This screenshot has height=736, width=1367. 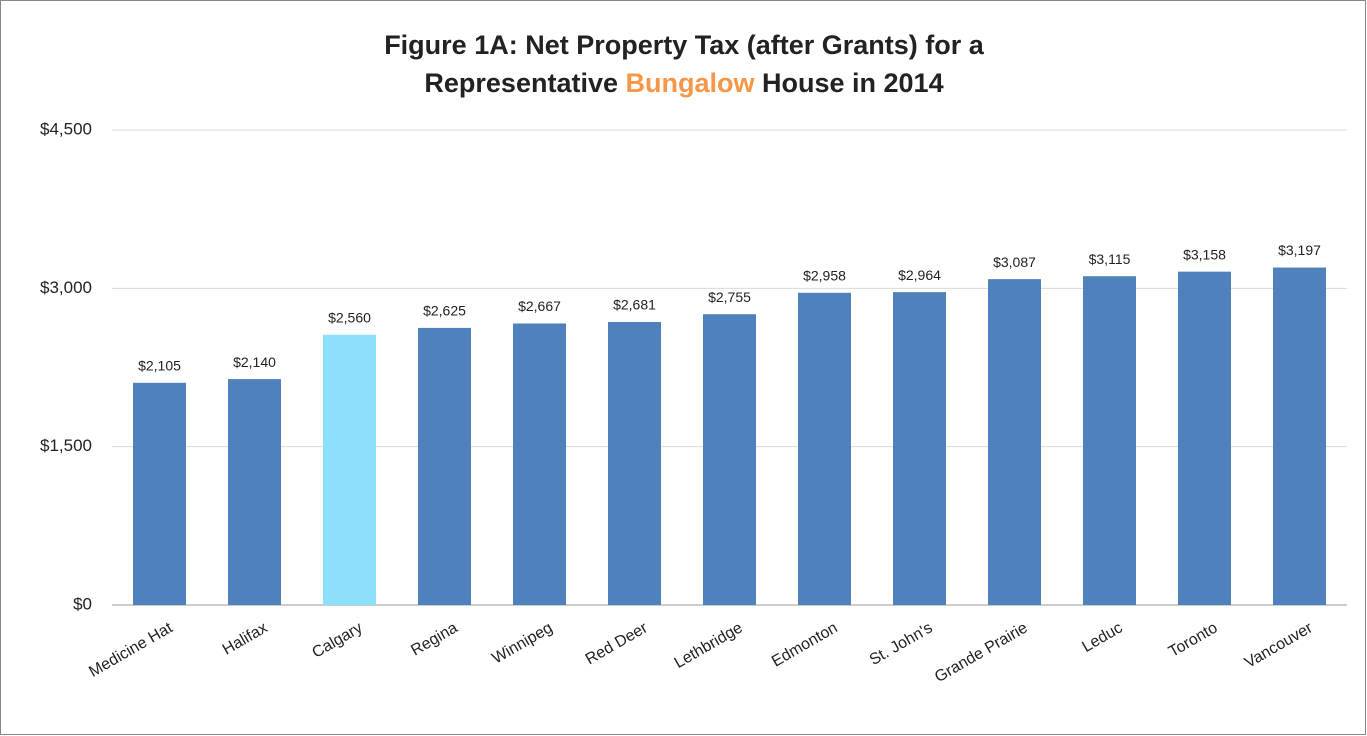 What do you see at coordinates (349, 317) in the screenshot?
I see `value-label: $2,560` at bounding box center [349, 317].